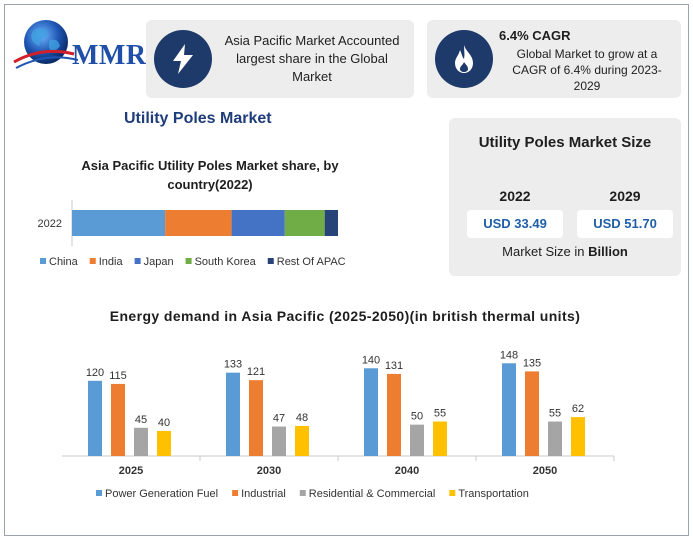  What do you see at coordinates (109, 55) in the screenshot?
I see `logo-text: MMR` at bounding box center [109, 55].